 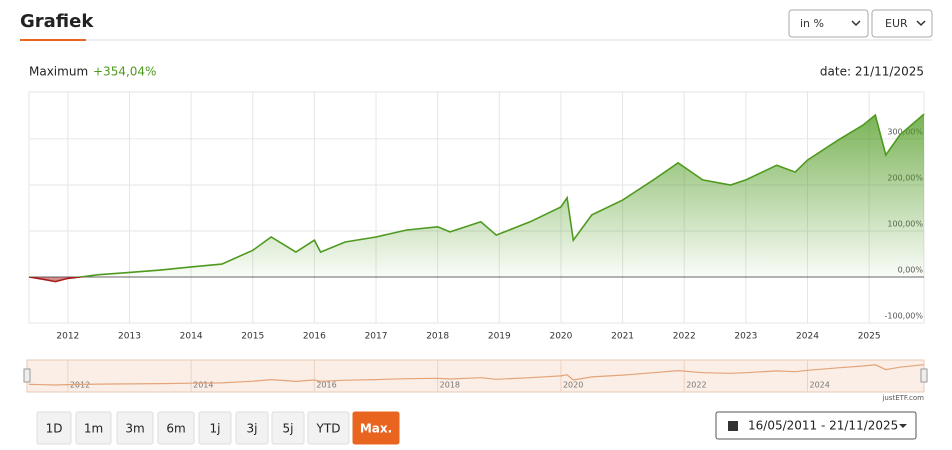 What do you see at coordinates (560, 337) in the screenshot?
I see `x-tick-label: 2020` at bounding box center [560, 337].